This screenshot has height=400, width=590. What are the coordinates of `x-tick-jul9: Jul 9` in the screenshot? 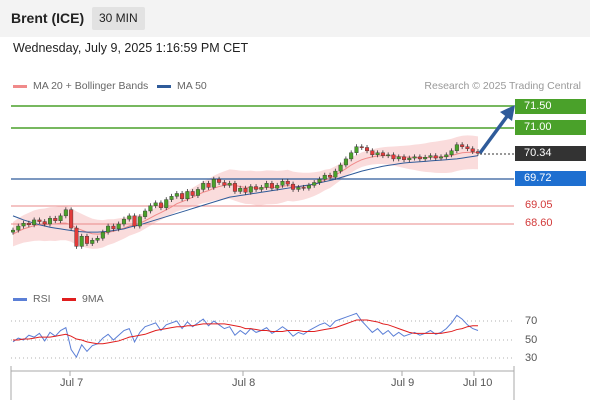 It's located at (403, 383).